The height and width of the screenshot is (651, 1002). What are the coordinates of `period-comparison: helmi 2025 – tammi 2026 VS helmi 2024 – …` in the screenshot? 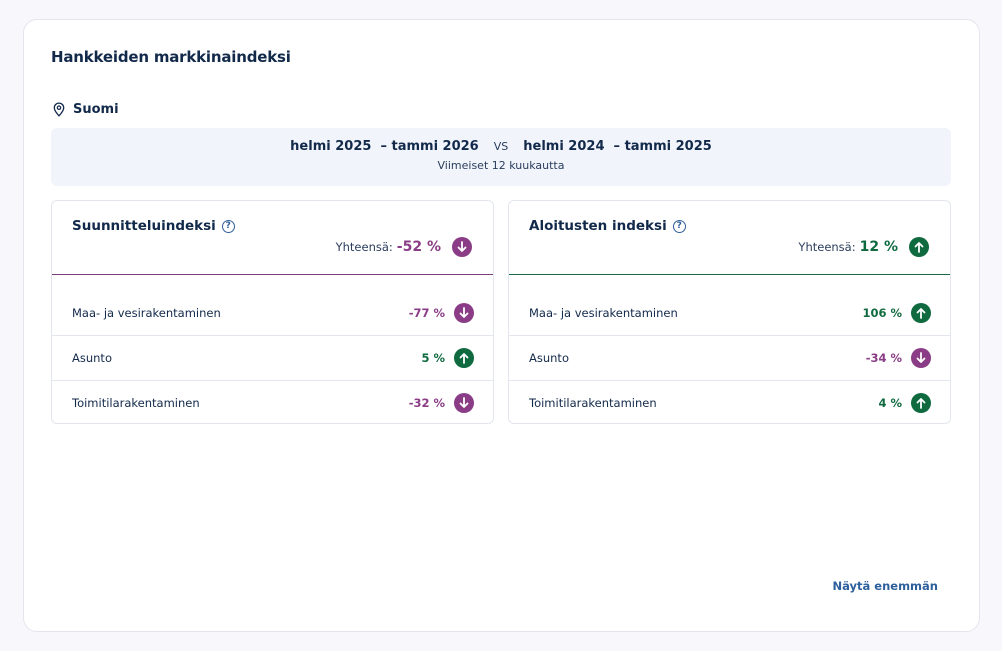 It's located at (501, 157).